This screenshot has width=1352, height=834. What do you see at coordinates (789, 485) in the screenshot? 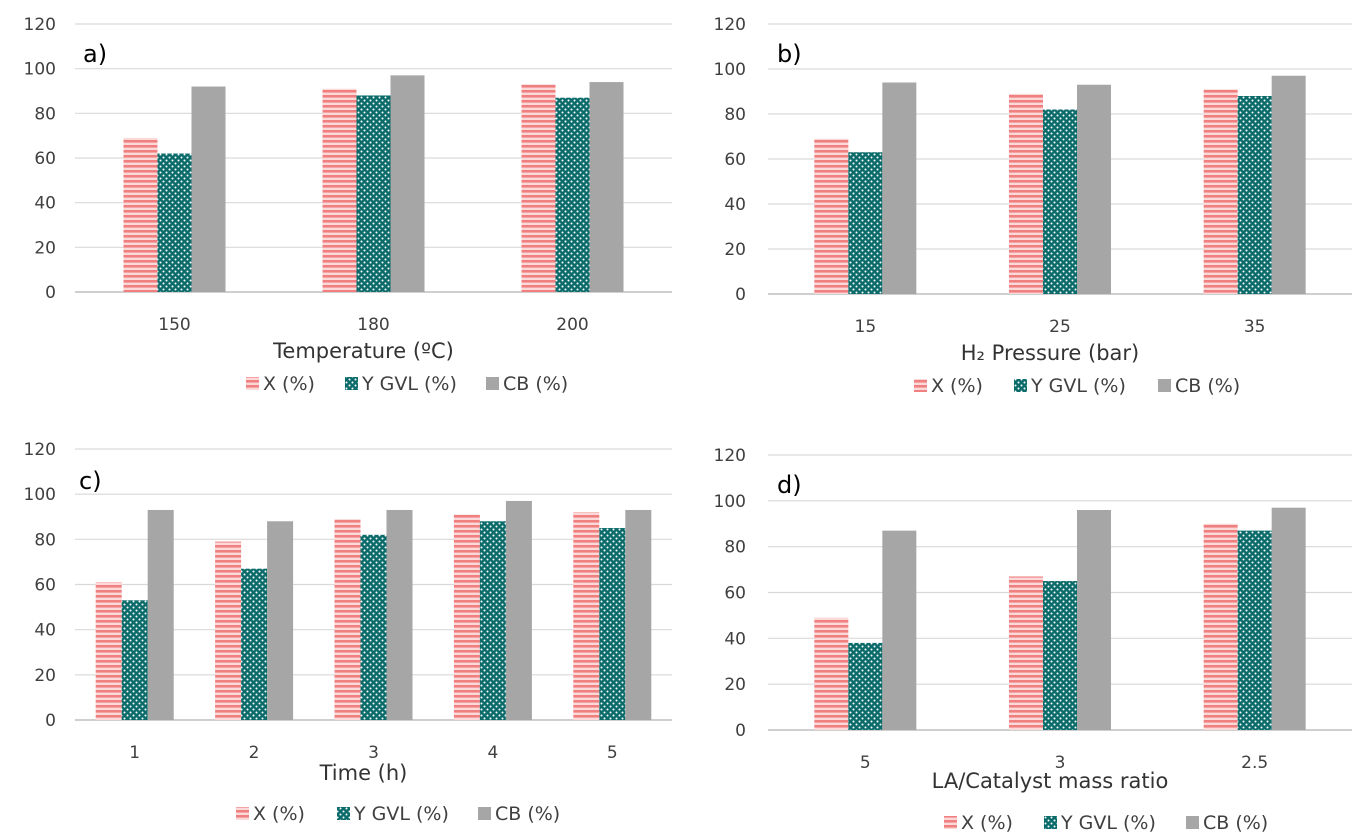
I see `panel-label: d)` at bounding box center [789, 485].